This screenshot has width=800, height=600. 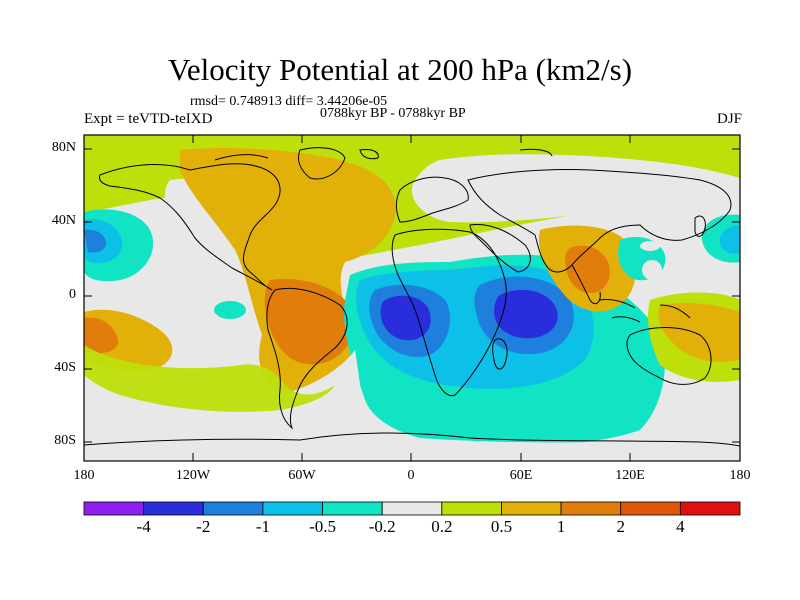 I want to click on colorbar-label: 1, so click(x=561, y=526).